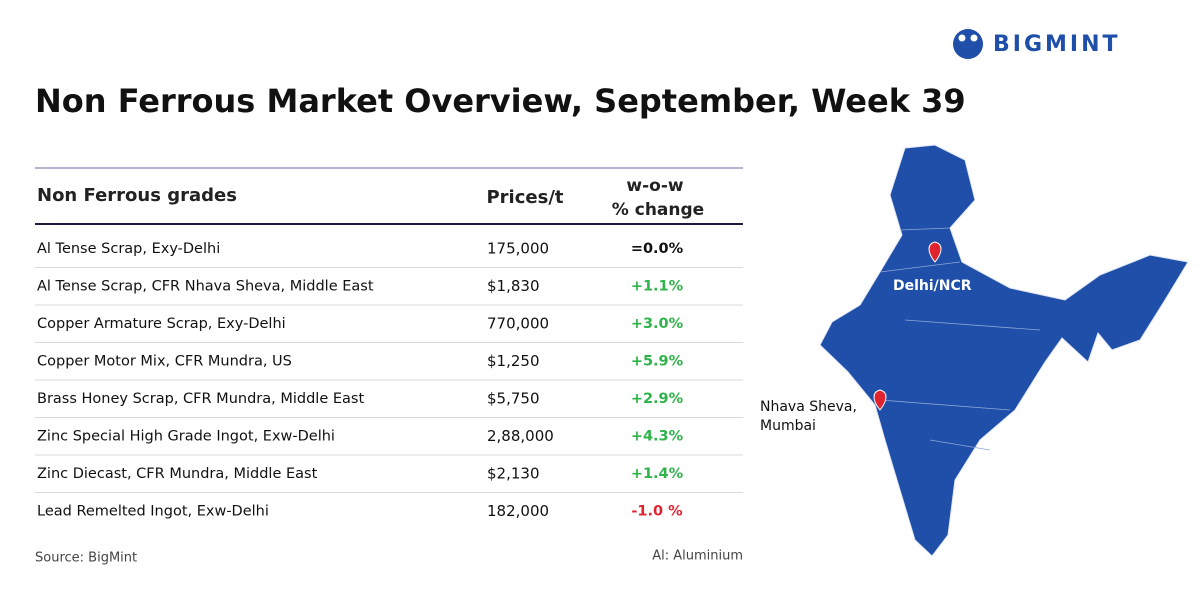 Image resolution: width=1200 pixels, height=600 pixels. Describe the element at coordinates (932, 286) in the screenshot. I see `map-label: Delhi/NCR` at that location.